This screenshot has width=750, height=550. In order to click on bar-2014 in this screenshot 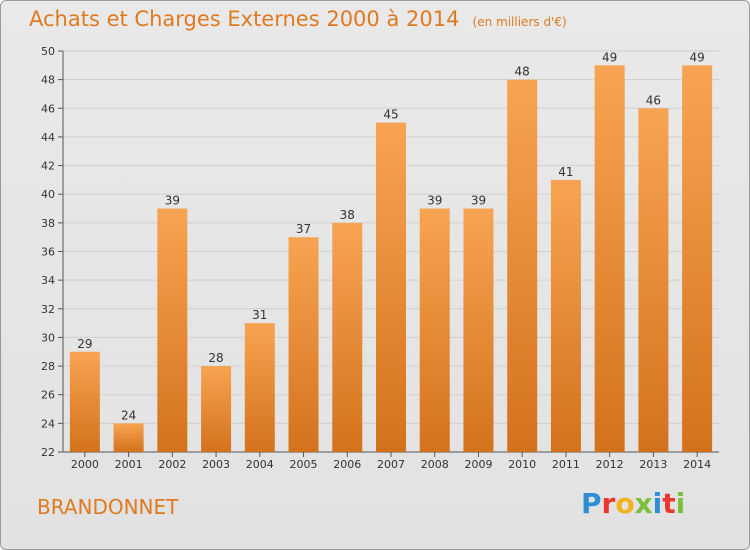, I will do `click(697, 259)`.